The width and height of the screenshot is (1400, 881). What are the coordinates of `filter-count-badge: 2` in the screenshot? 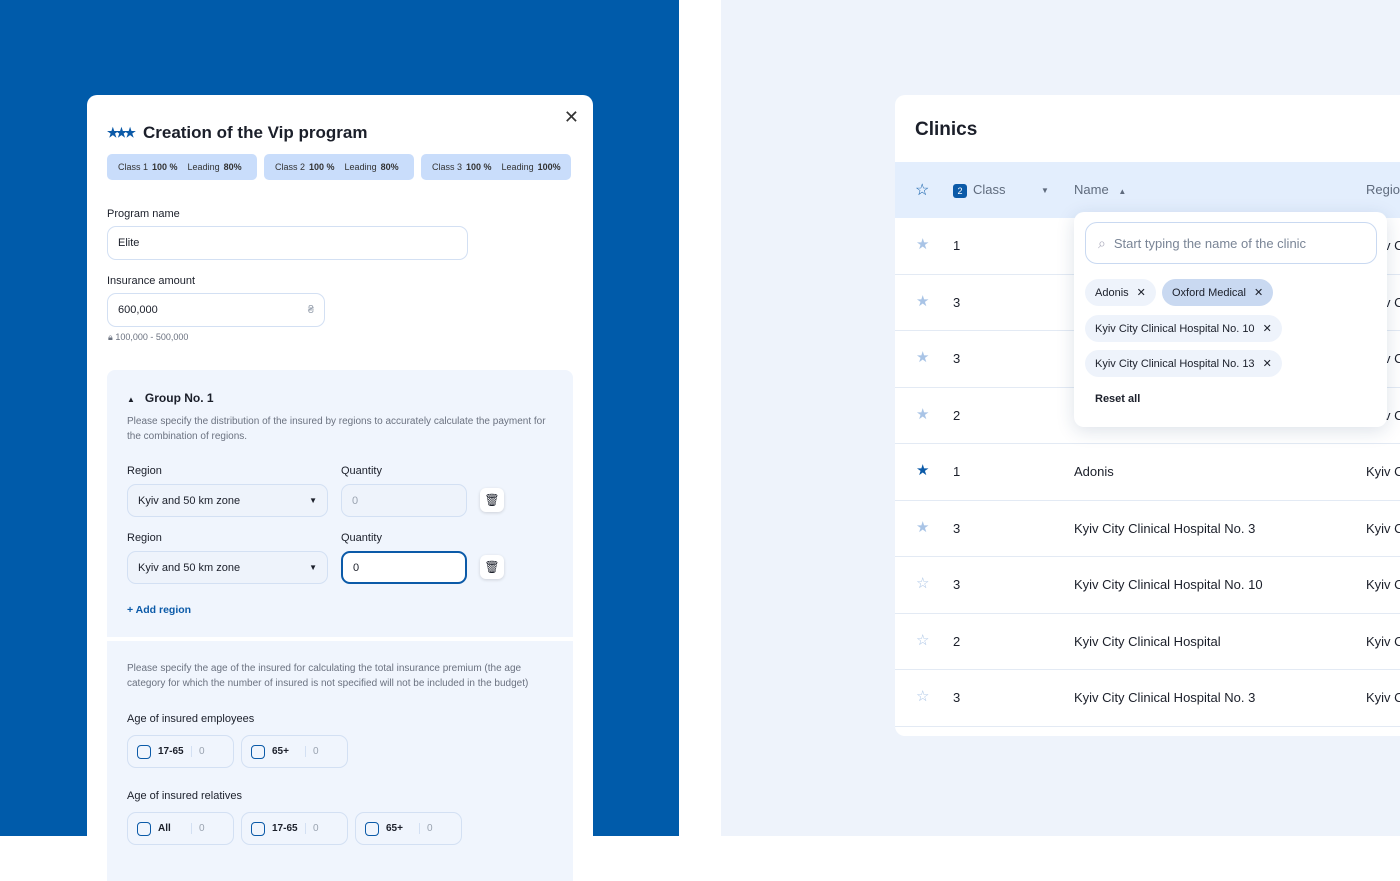 It's located at (960, 191).